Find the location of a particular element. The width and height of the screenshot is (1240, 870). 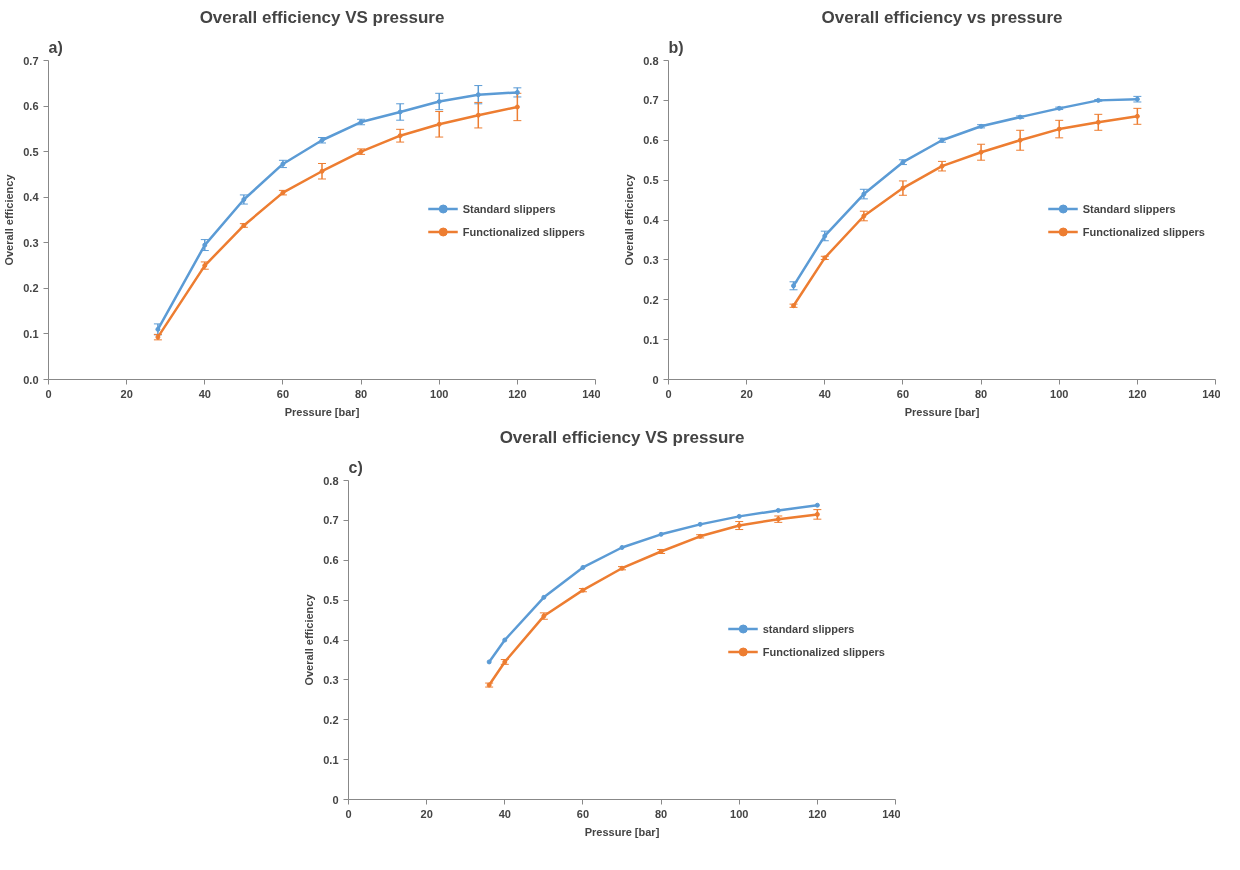

y-tick-label: 0.0 is located at coordinates (31, 379).